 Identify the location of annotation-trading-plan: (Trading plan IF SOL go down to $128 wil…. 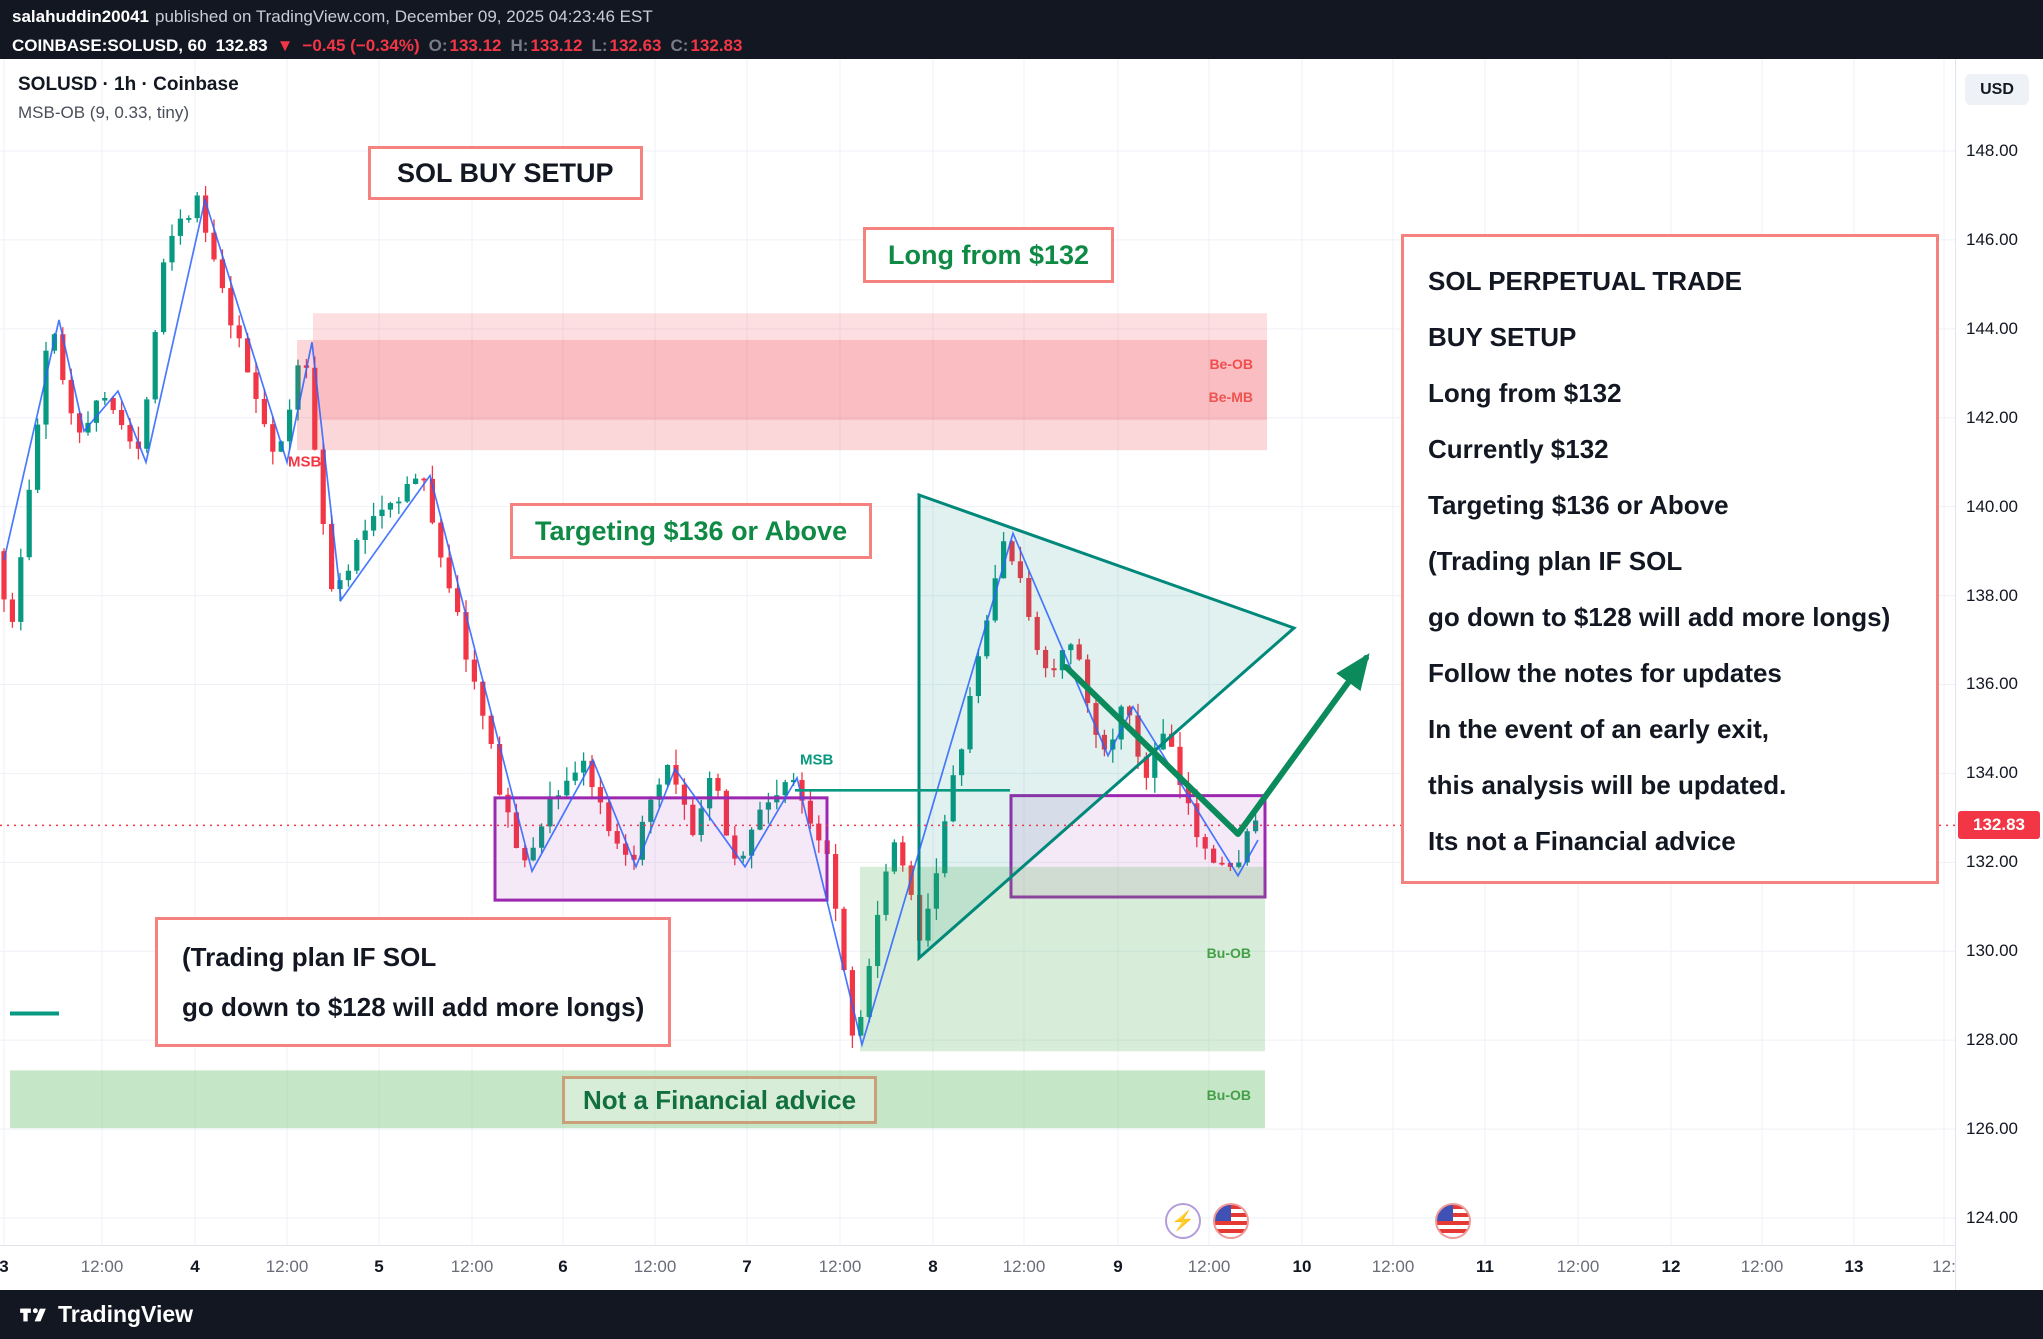
(413, 982).